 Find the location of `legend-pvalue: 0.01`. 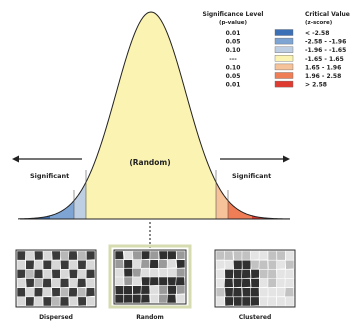

legend-pvalue: 0.01 is located at coordinates (233, 85).